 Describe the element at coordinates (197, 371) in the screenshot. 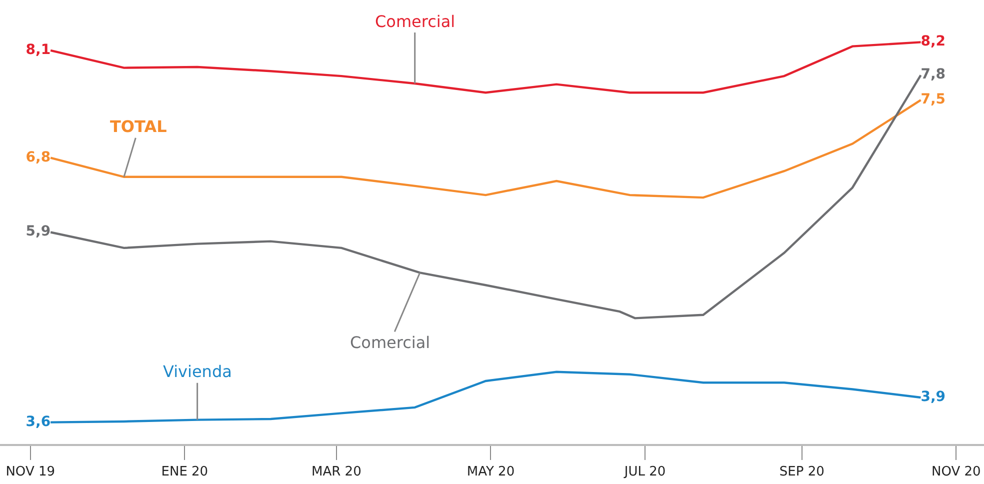

I see `text: Vivienda` at that location.